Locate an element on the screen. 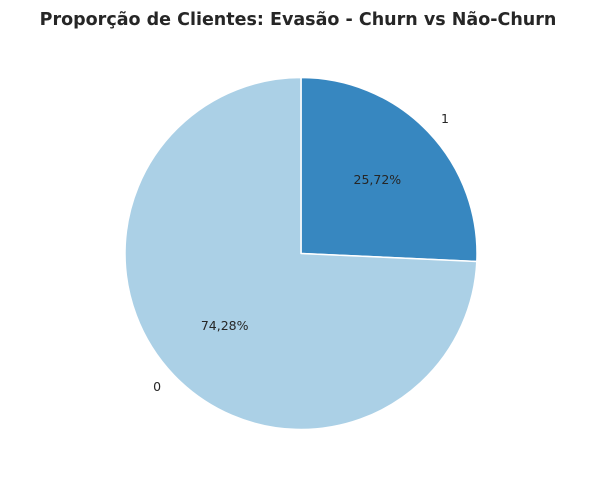  percent-label-0: 74,28% is located at coordinates (225, 325).